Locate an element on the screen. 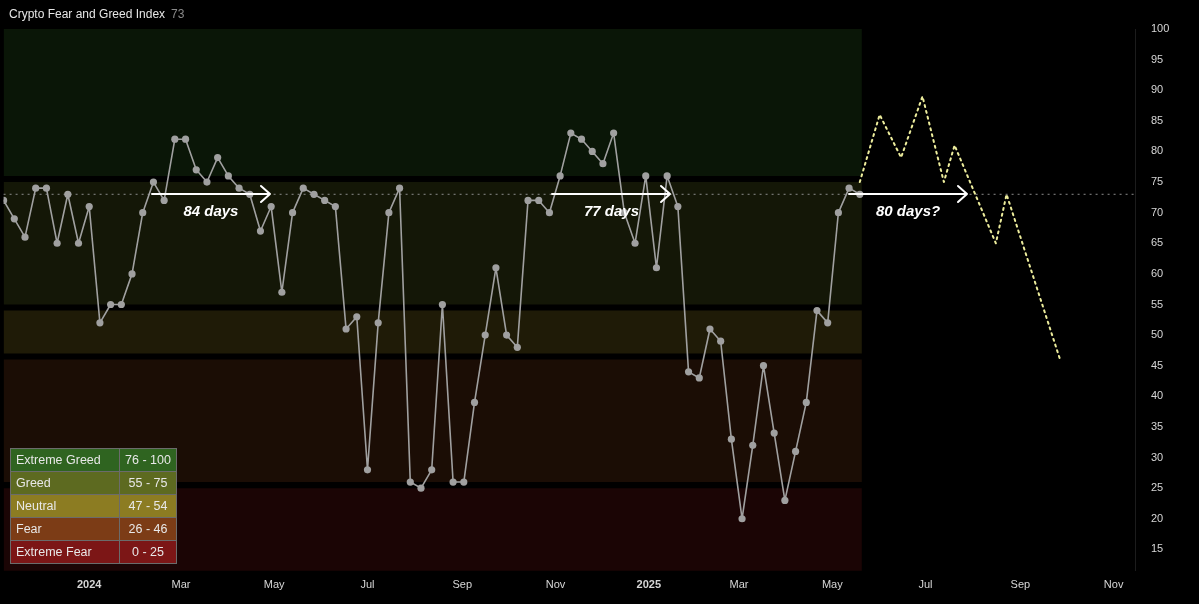  y-tick-label: 100 is located at coordinates (1160, 28).